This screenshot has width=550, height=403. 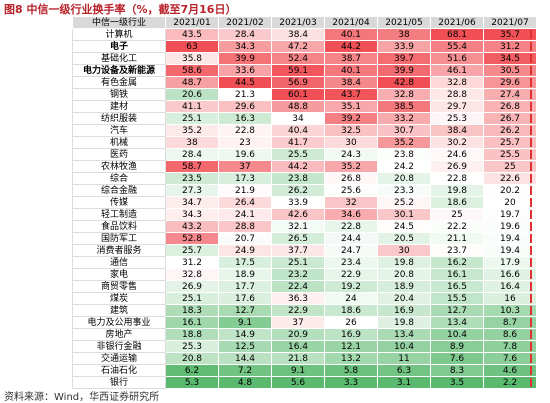 I want to click on cell-value: 21.8, so click(x=298, y=358).